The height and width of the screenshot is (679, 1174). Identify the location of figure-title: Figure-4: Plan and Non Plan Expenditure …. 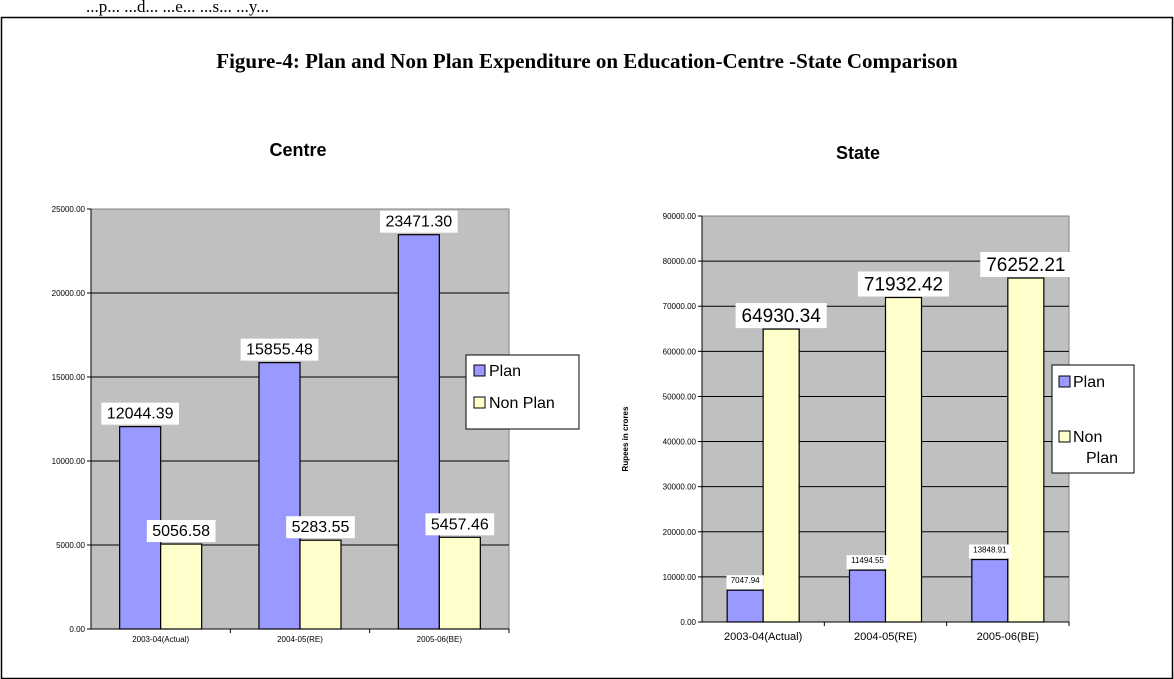
(587, 61).